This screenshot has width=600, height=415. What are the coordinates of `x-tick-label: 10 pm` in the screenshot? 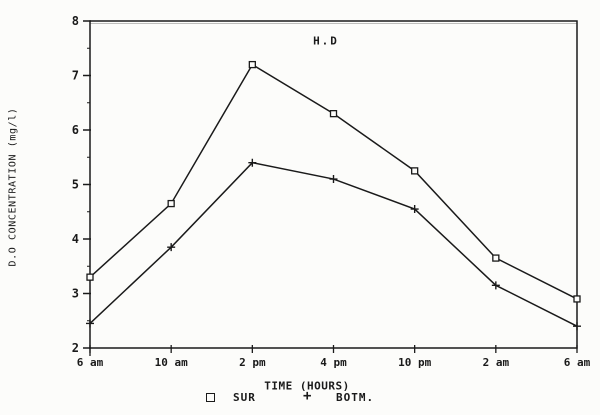 It's located at (414, 362).